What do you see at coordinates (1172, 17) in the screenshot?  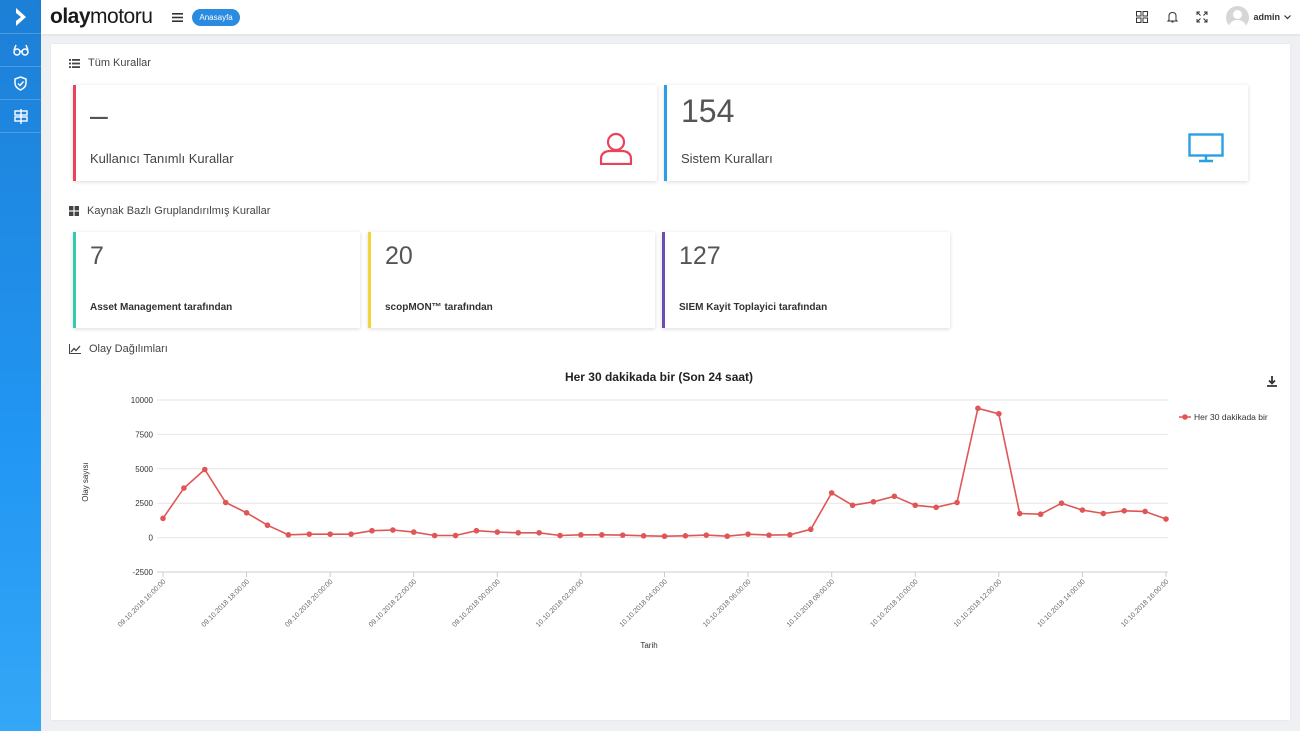 I see `notifications-button` at bounding box center [1172, 17].